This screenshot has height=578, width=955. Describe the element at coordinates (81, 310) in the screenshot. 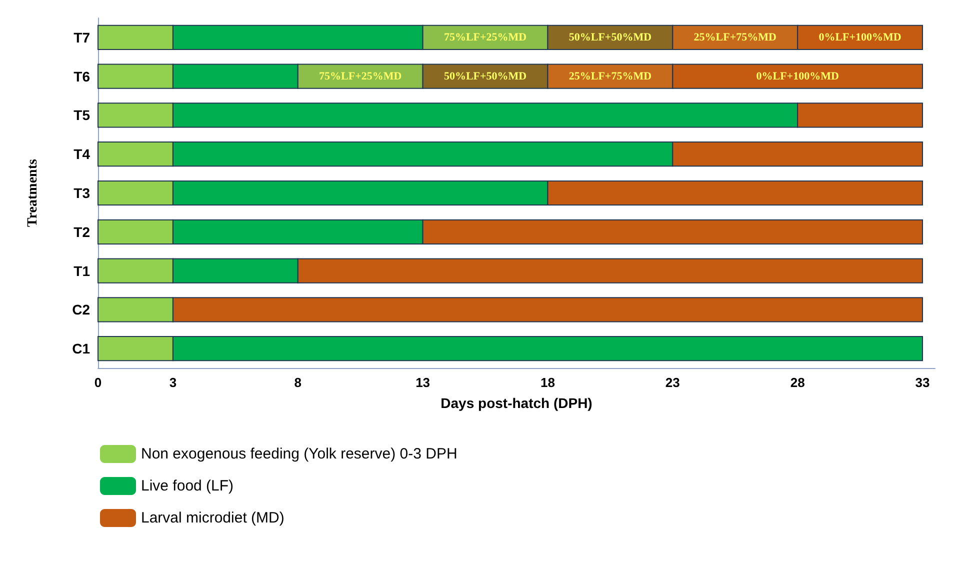

I see `y-tick-label: C2` at that location.